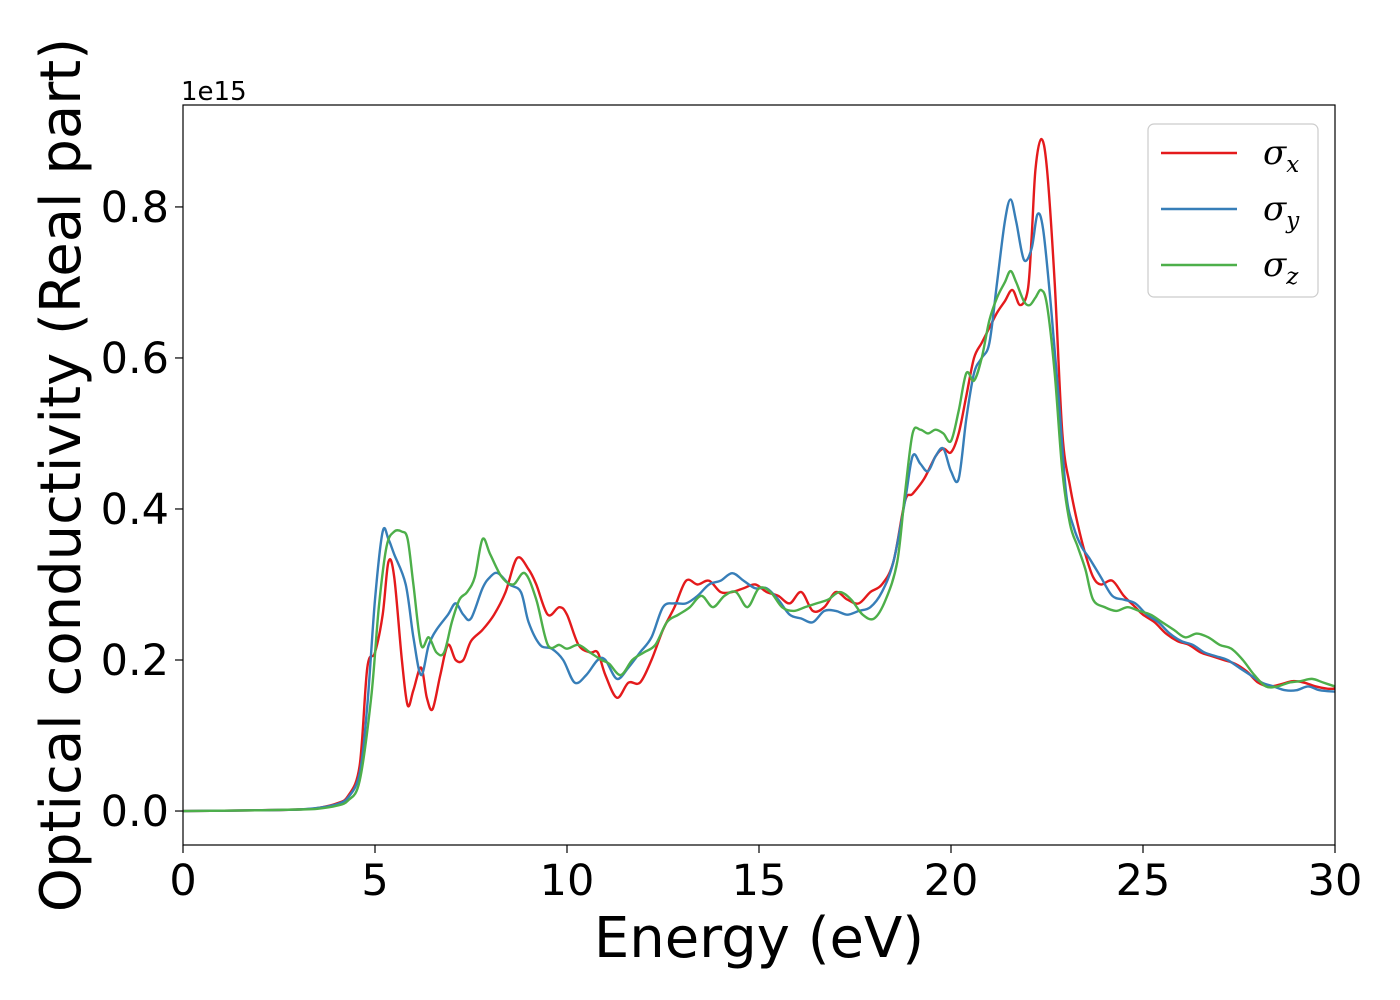 The width and height of the screenshot is (1400, 1000). What do you see at coordinates (135, 359) in the screenshot?
I see `y-tick-label: 0.6` at bounding box center [135, 359].